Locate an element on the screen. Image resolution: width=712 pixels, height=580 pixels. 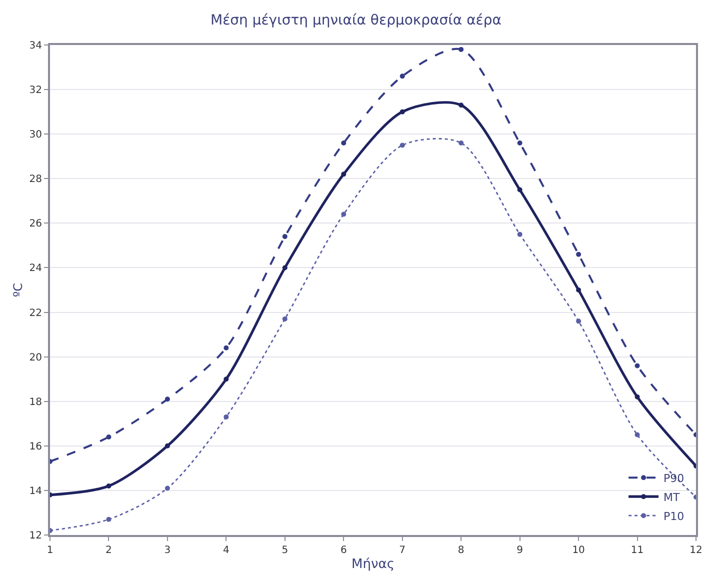
x-tick-label: 3 is located at coordinates (167, 550).